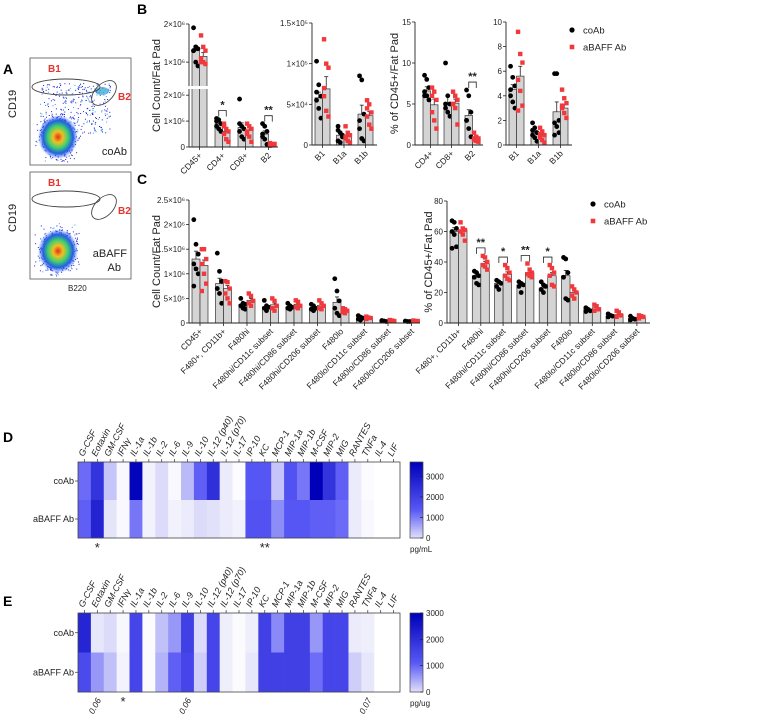 This screenshot has width=774, height=722. I want to click on category-label: B2, so click(469, 155).